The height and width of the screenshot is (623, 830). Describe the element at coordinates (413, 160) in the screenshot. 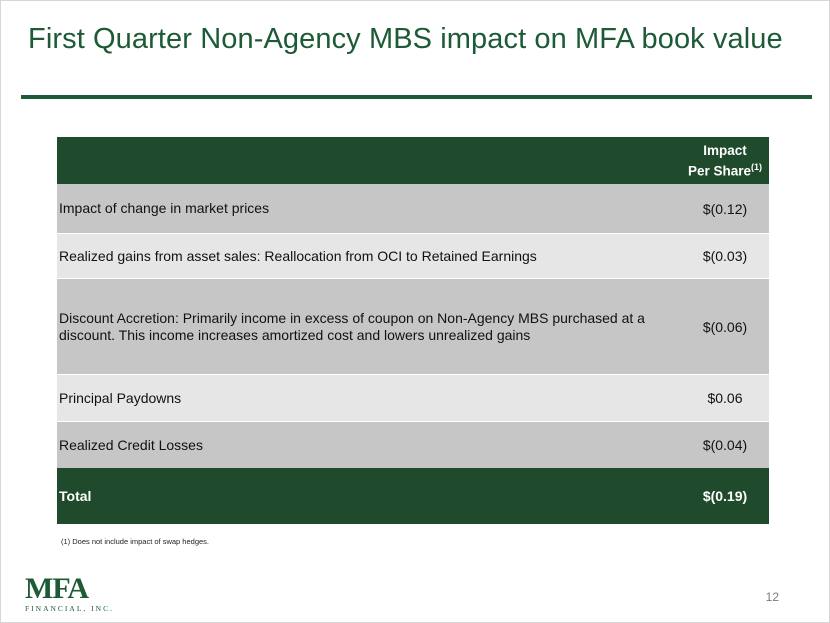

I see `table-header-row: Impact Per Share(1)` at that location.